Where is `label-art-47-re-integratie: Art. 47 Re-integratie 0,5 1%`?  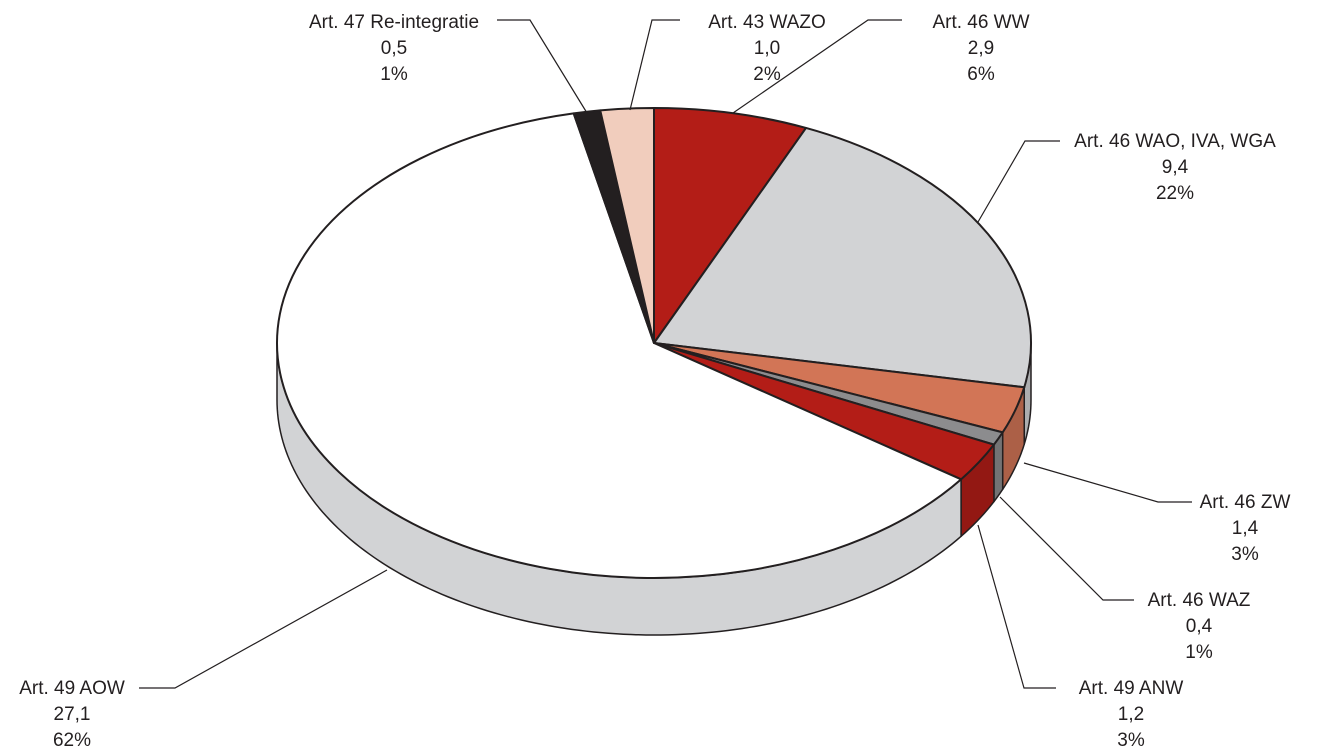 label-art-47-re-integratie: Art. 47 Re-integratie 0,5 1% is located at coordinates (394, 48).